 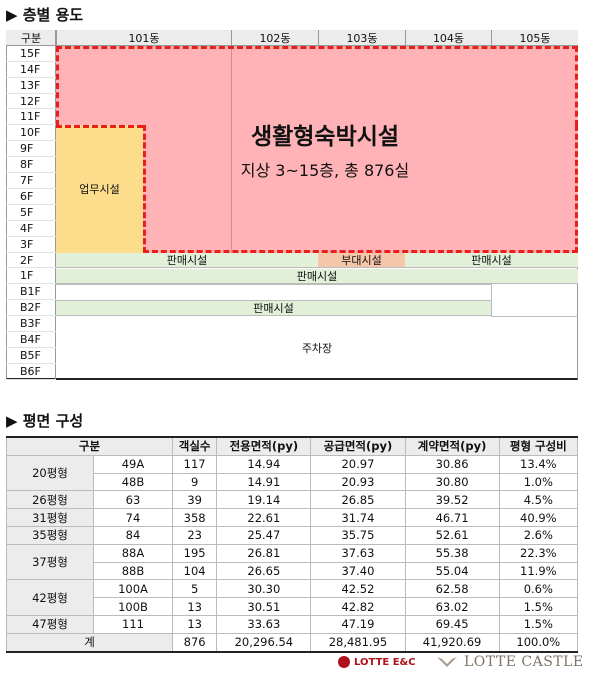 What do you see at coordinates (361, 260) in the screenshot?
I see `aux-2f: 부대시설` at bounding box center [361, 260].